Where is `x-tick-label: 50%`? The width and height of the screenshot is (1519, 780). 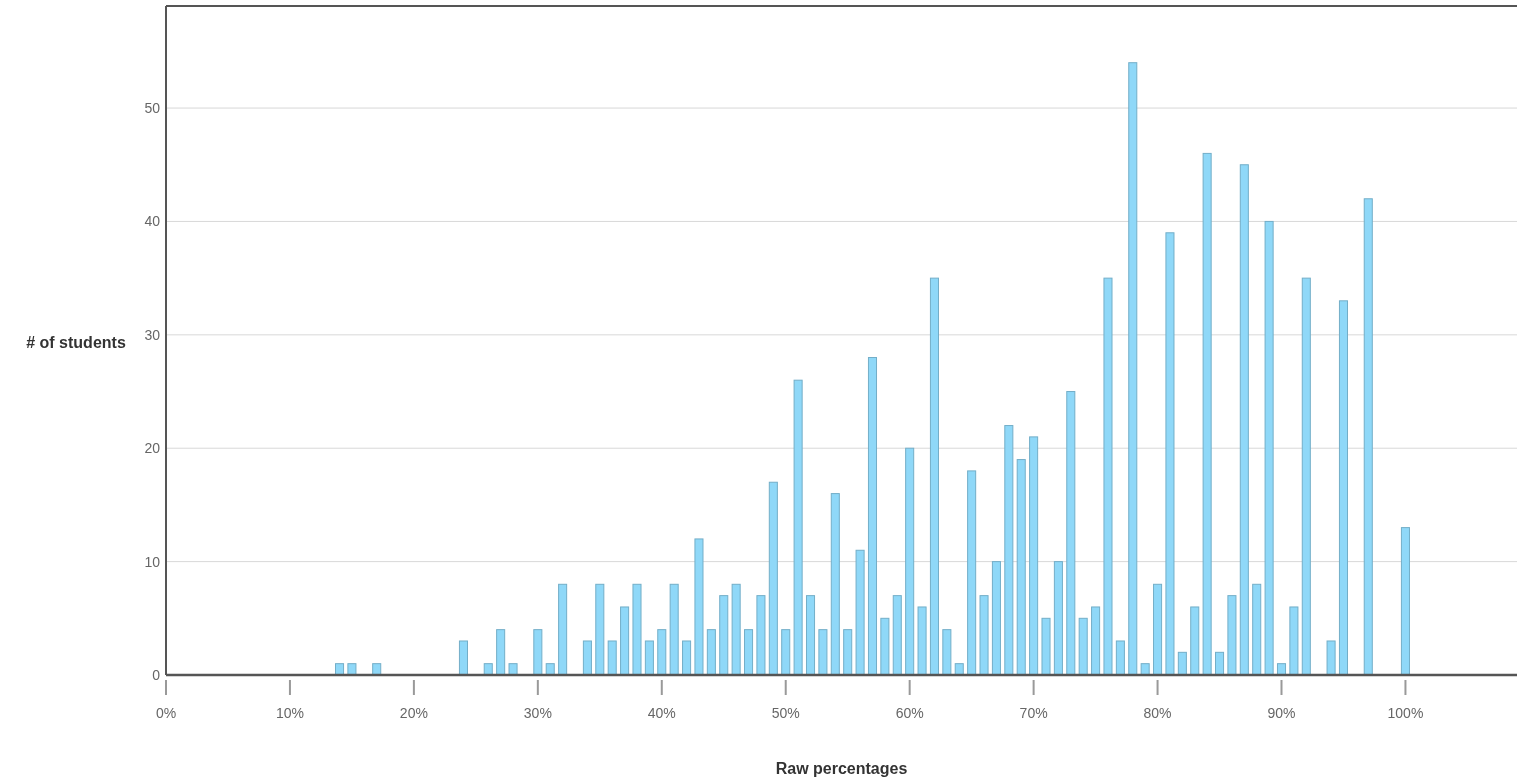
x-tick-label: 50% is located at coordinates (785, 713).